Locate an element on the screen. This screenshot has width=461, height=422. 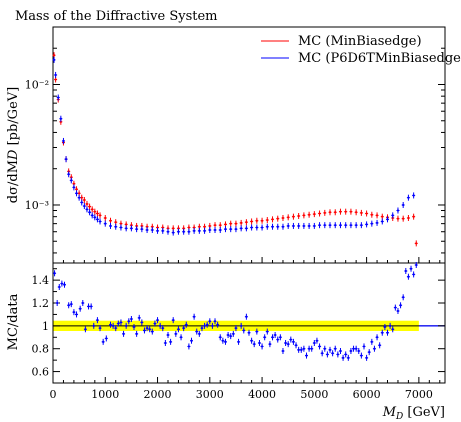
x-tick-label: 4000 is located at coordinates (262, 394).